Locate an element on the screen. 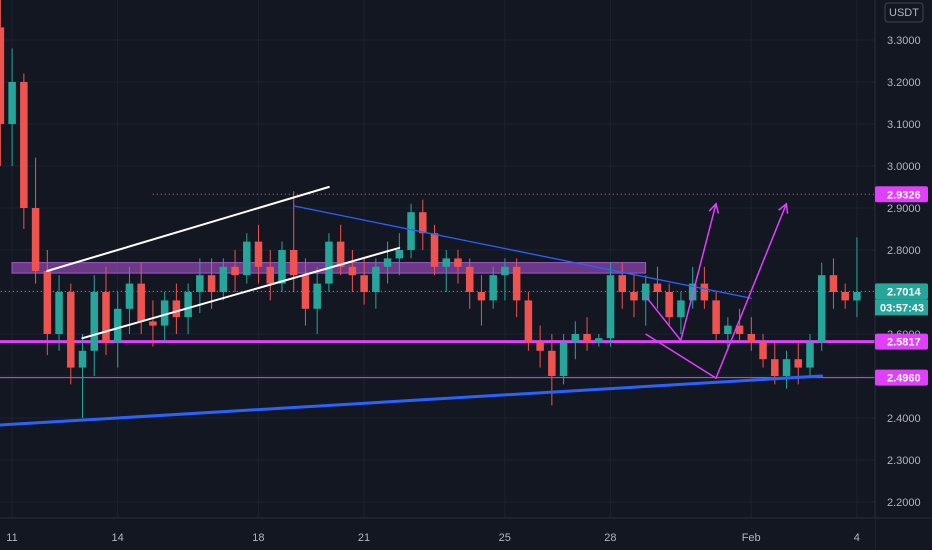  x-tick-label: Feb is located at coordinates (751, 538).